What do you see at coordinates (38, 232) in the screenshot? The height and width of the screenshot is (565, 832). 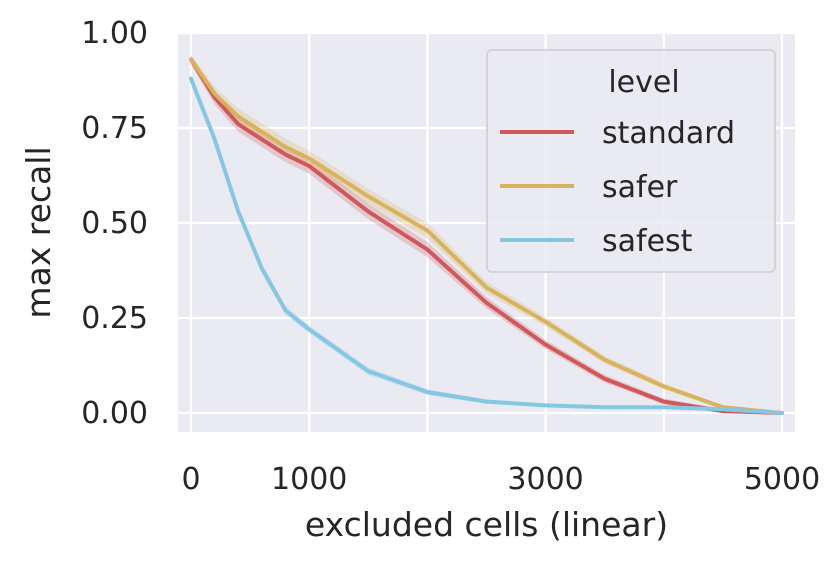 I see `y-axis-label: max recall` at bounding box center [38, 232].